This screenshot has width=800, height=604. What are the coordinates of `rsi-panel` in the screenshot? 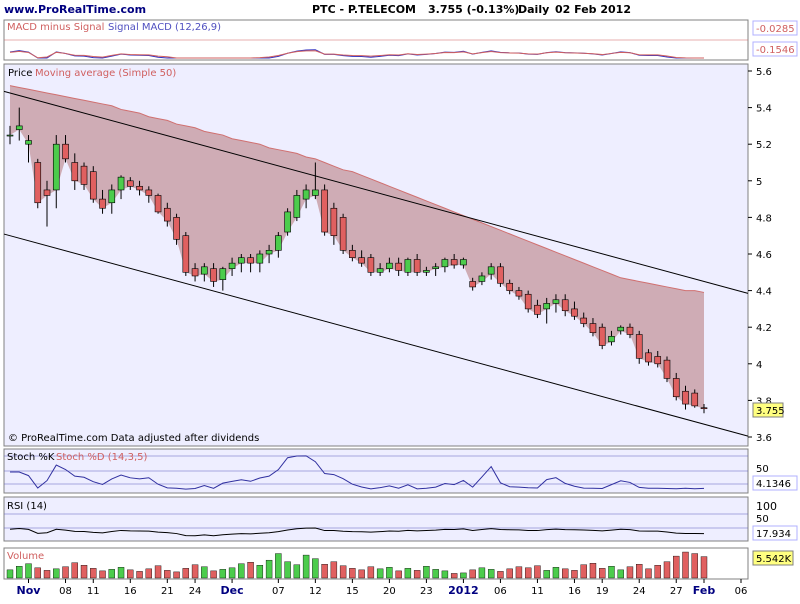 It's located at (376, 519).